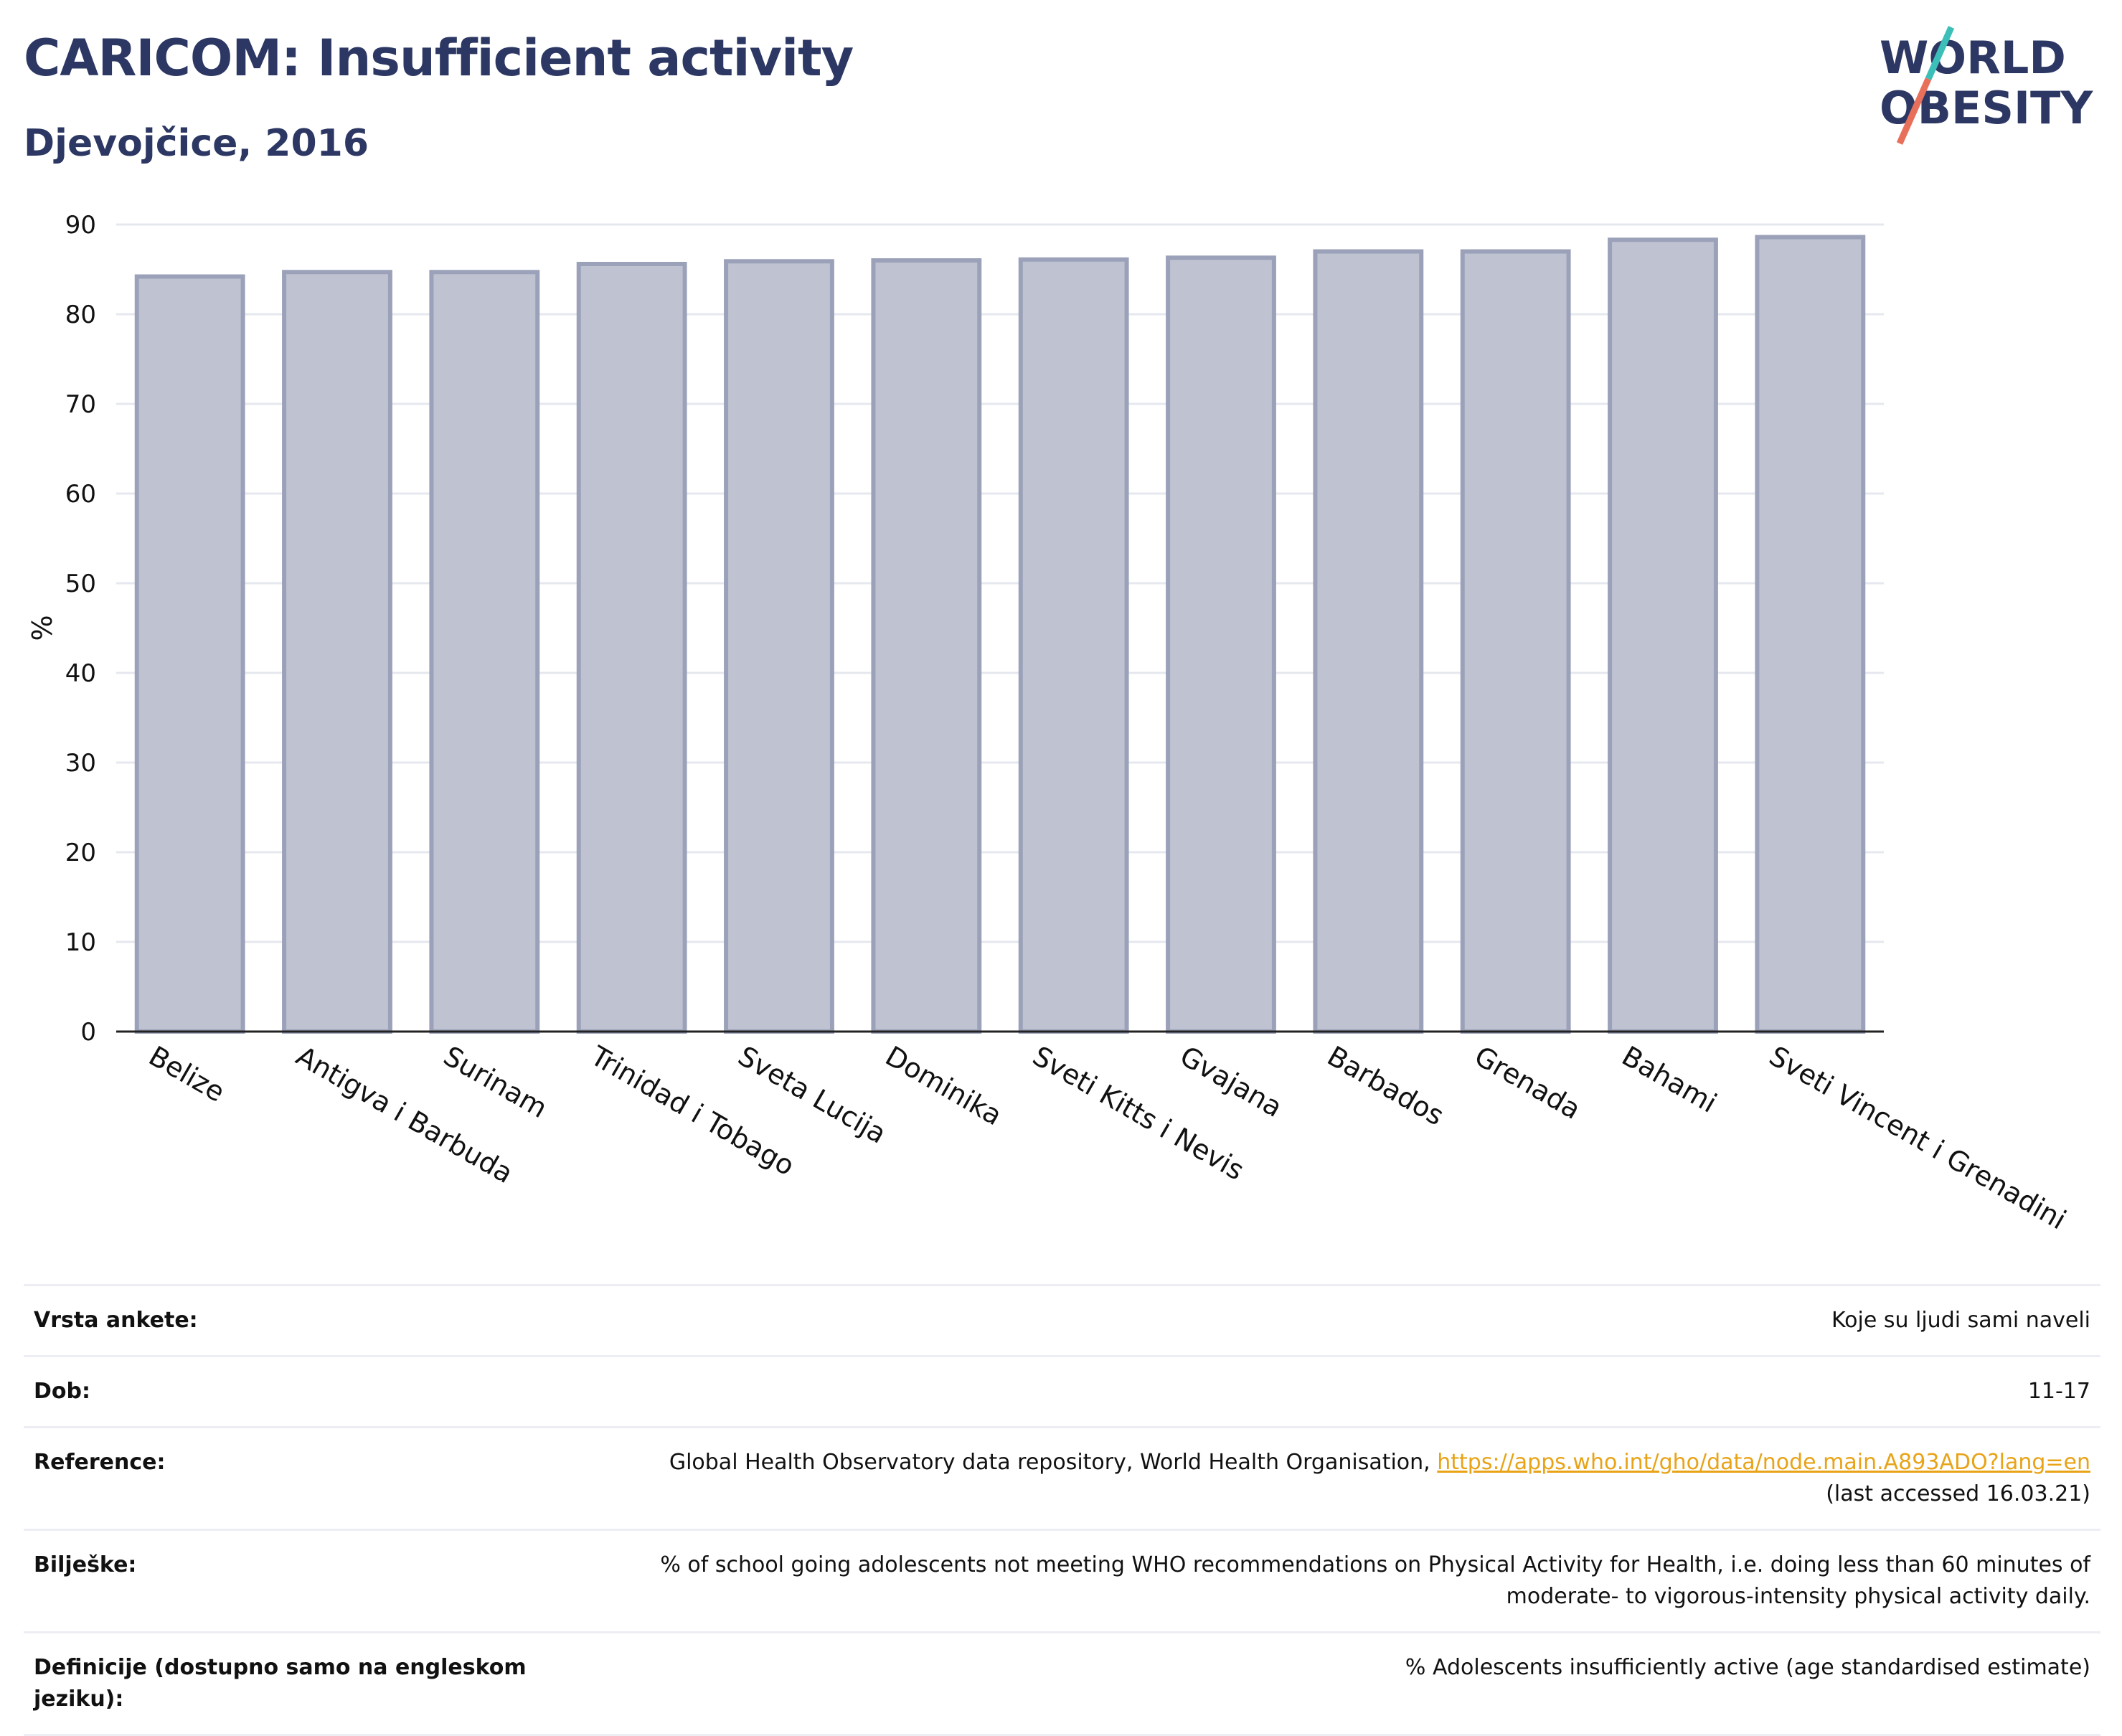  Describe the element at coordinates (80, 494) in the screenshot. I see `y-tick-label: 60` at that location.